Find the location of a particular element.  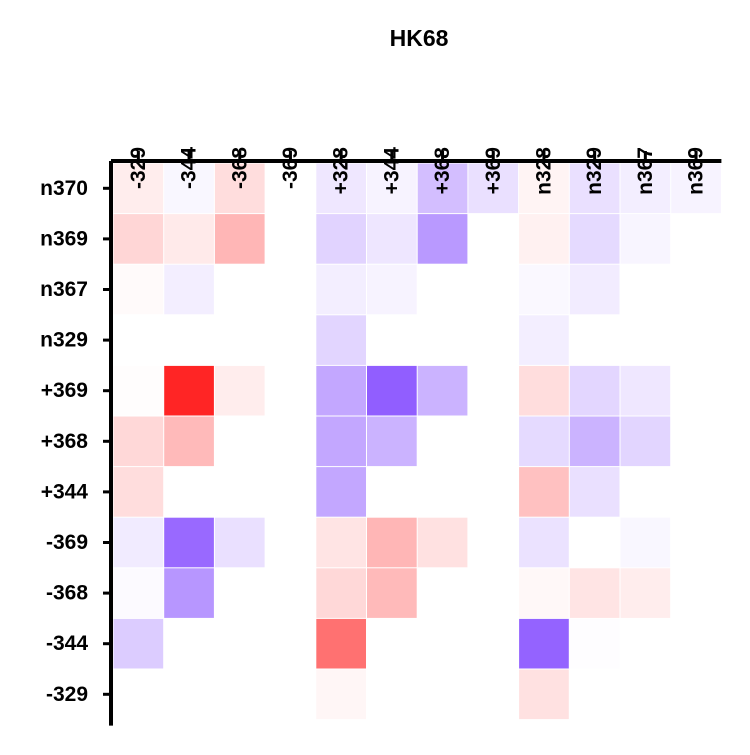

y-tick-label: -369 is located at coordinates (67, 542).